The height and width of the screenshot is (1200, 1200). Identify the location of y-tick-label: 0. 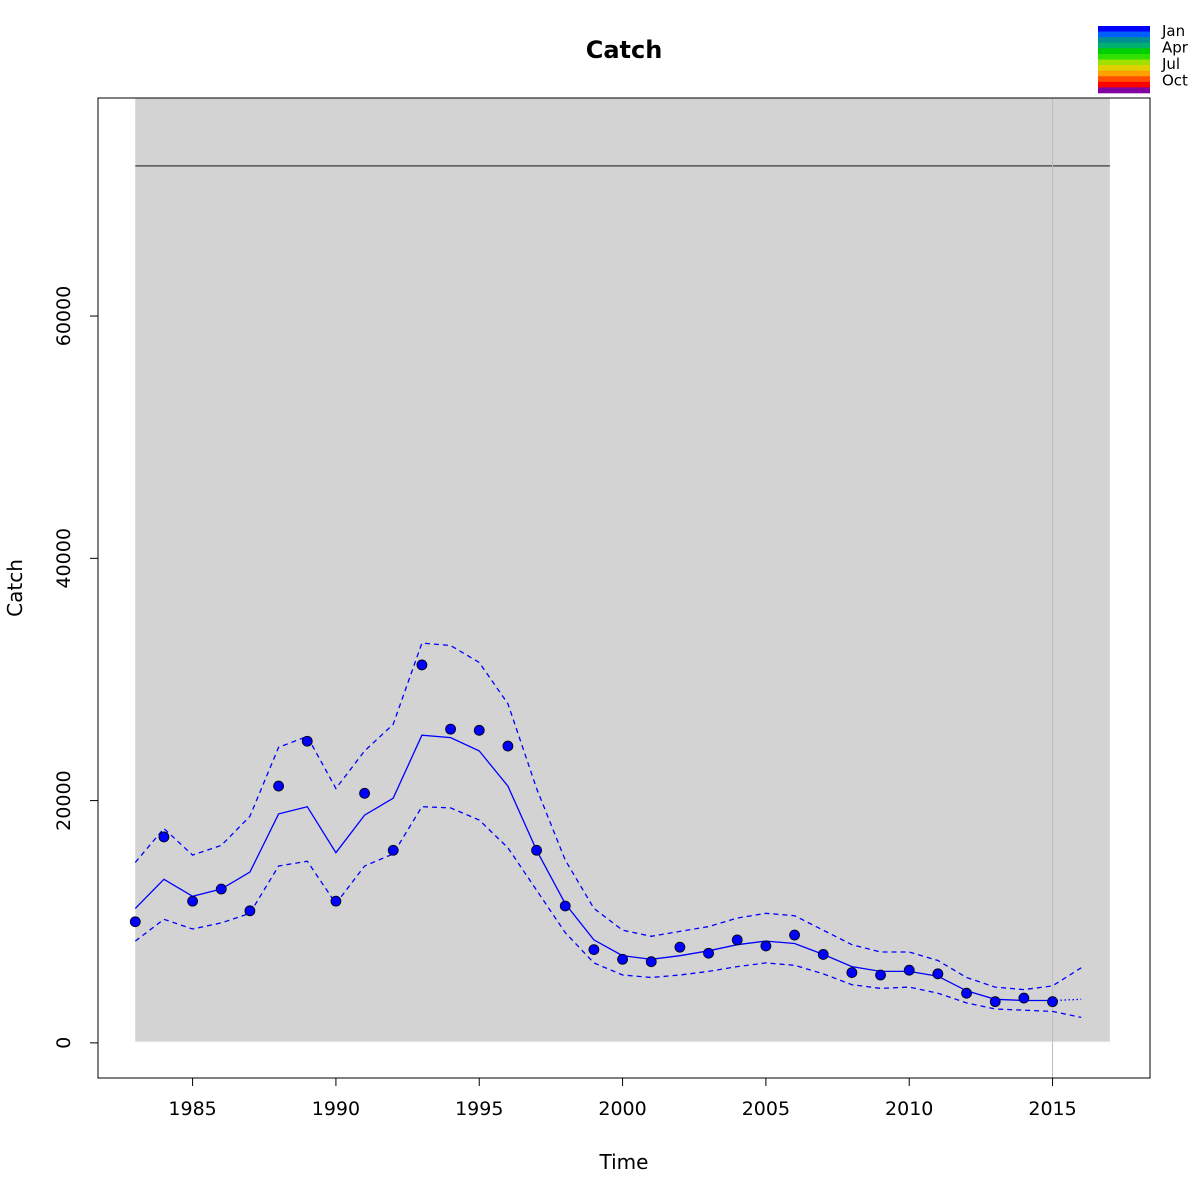
(64, 1043).